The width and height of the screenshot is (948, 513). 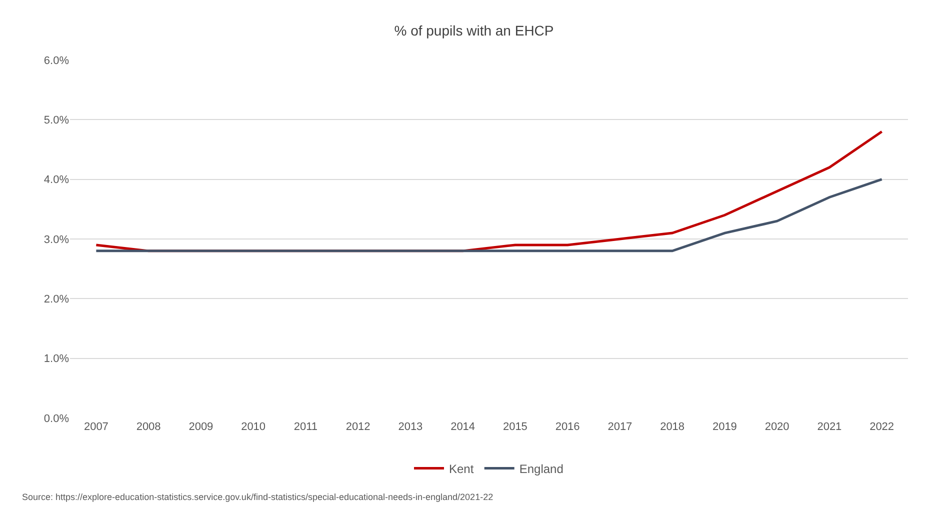 I want to click on x-tick-label: 2019, so click(x=724, y=427).